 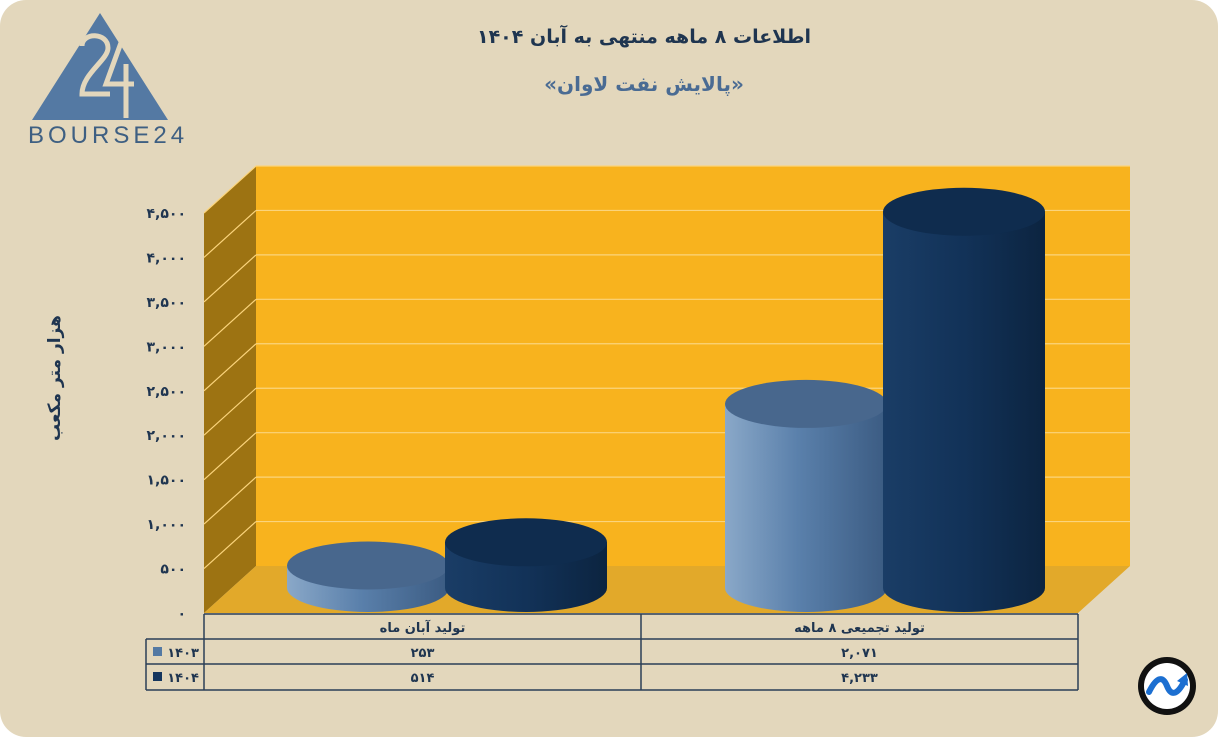 I want to click on data-label: ۵۱۴, so click(x=423, y=678).